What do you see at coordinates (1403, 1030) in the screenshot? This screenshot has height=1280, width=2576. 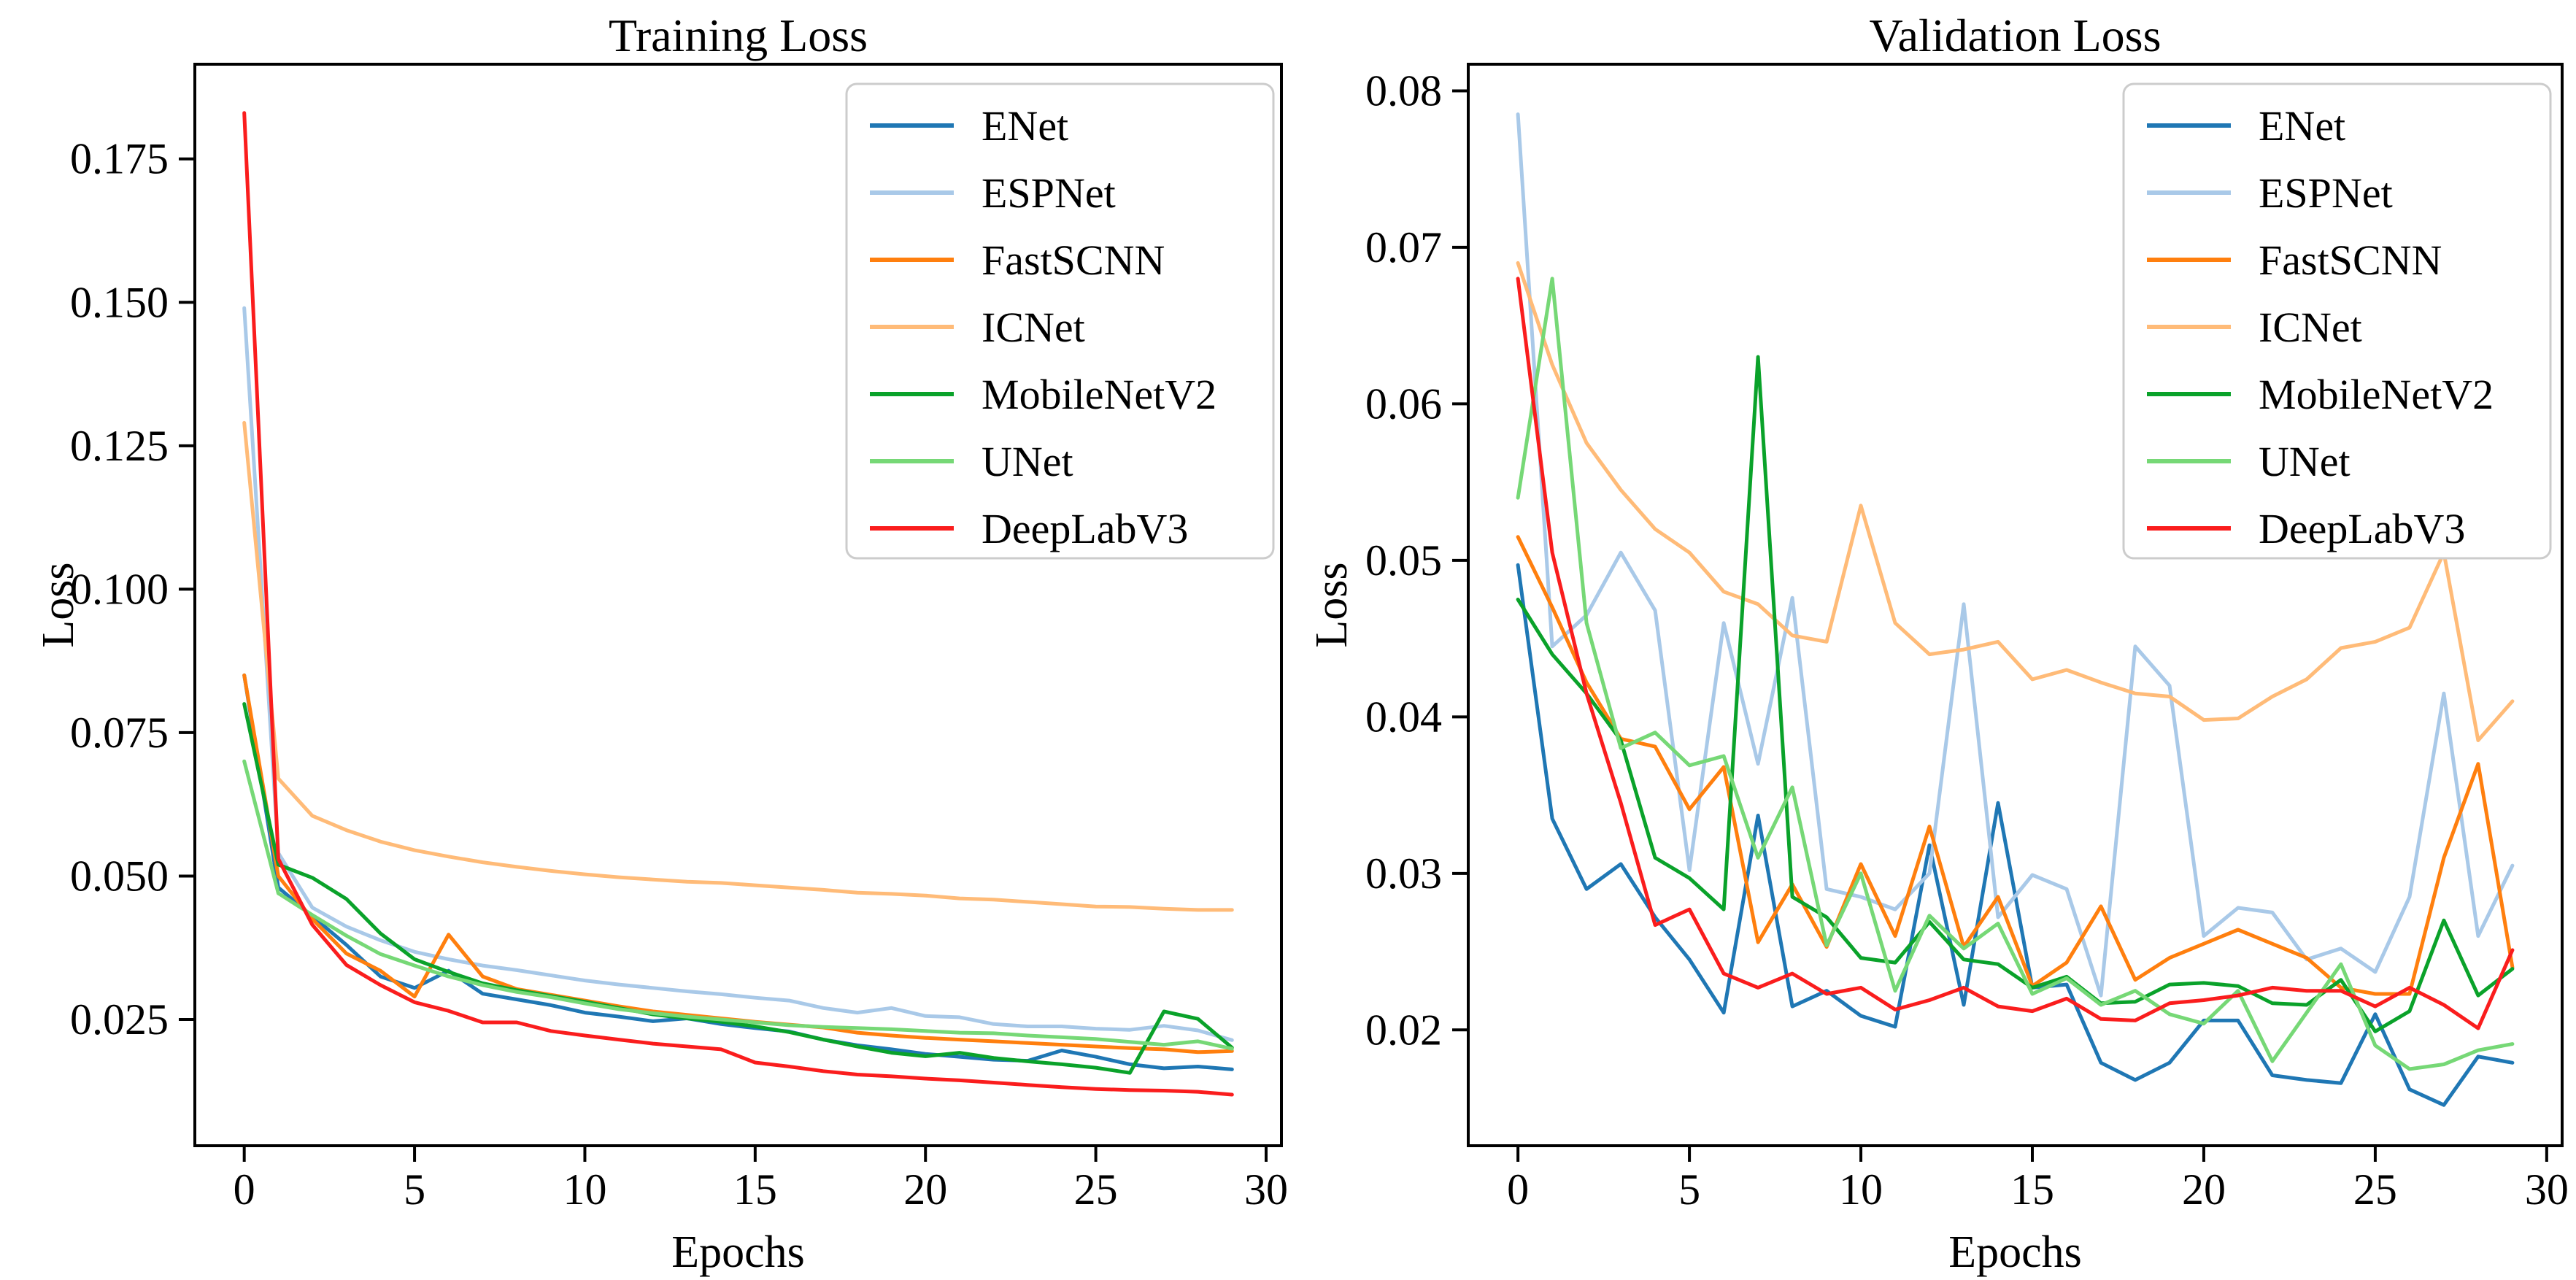 I see `y-tick-label: 0.02` at bounding box center [1403, 1030].